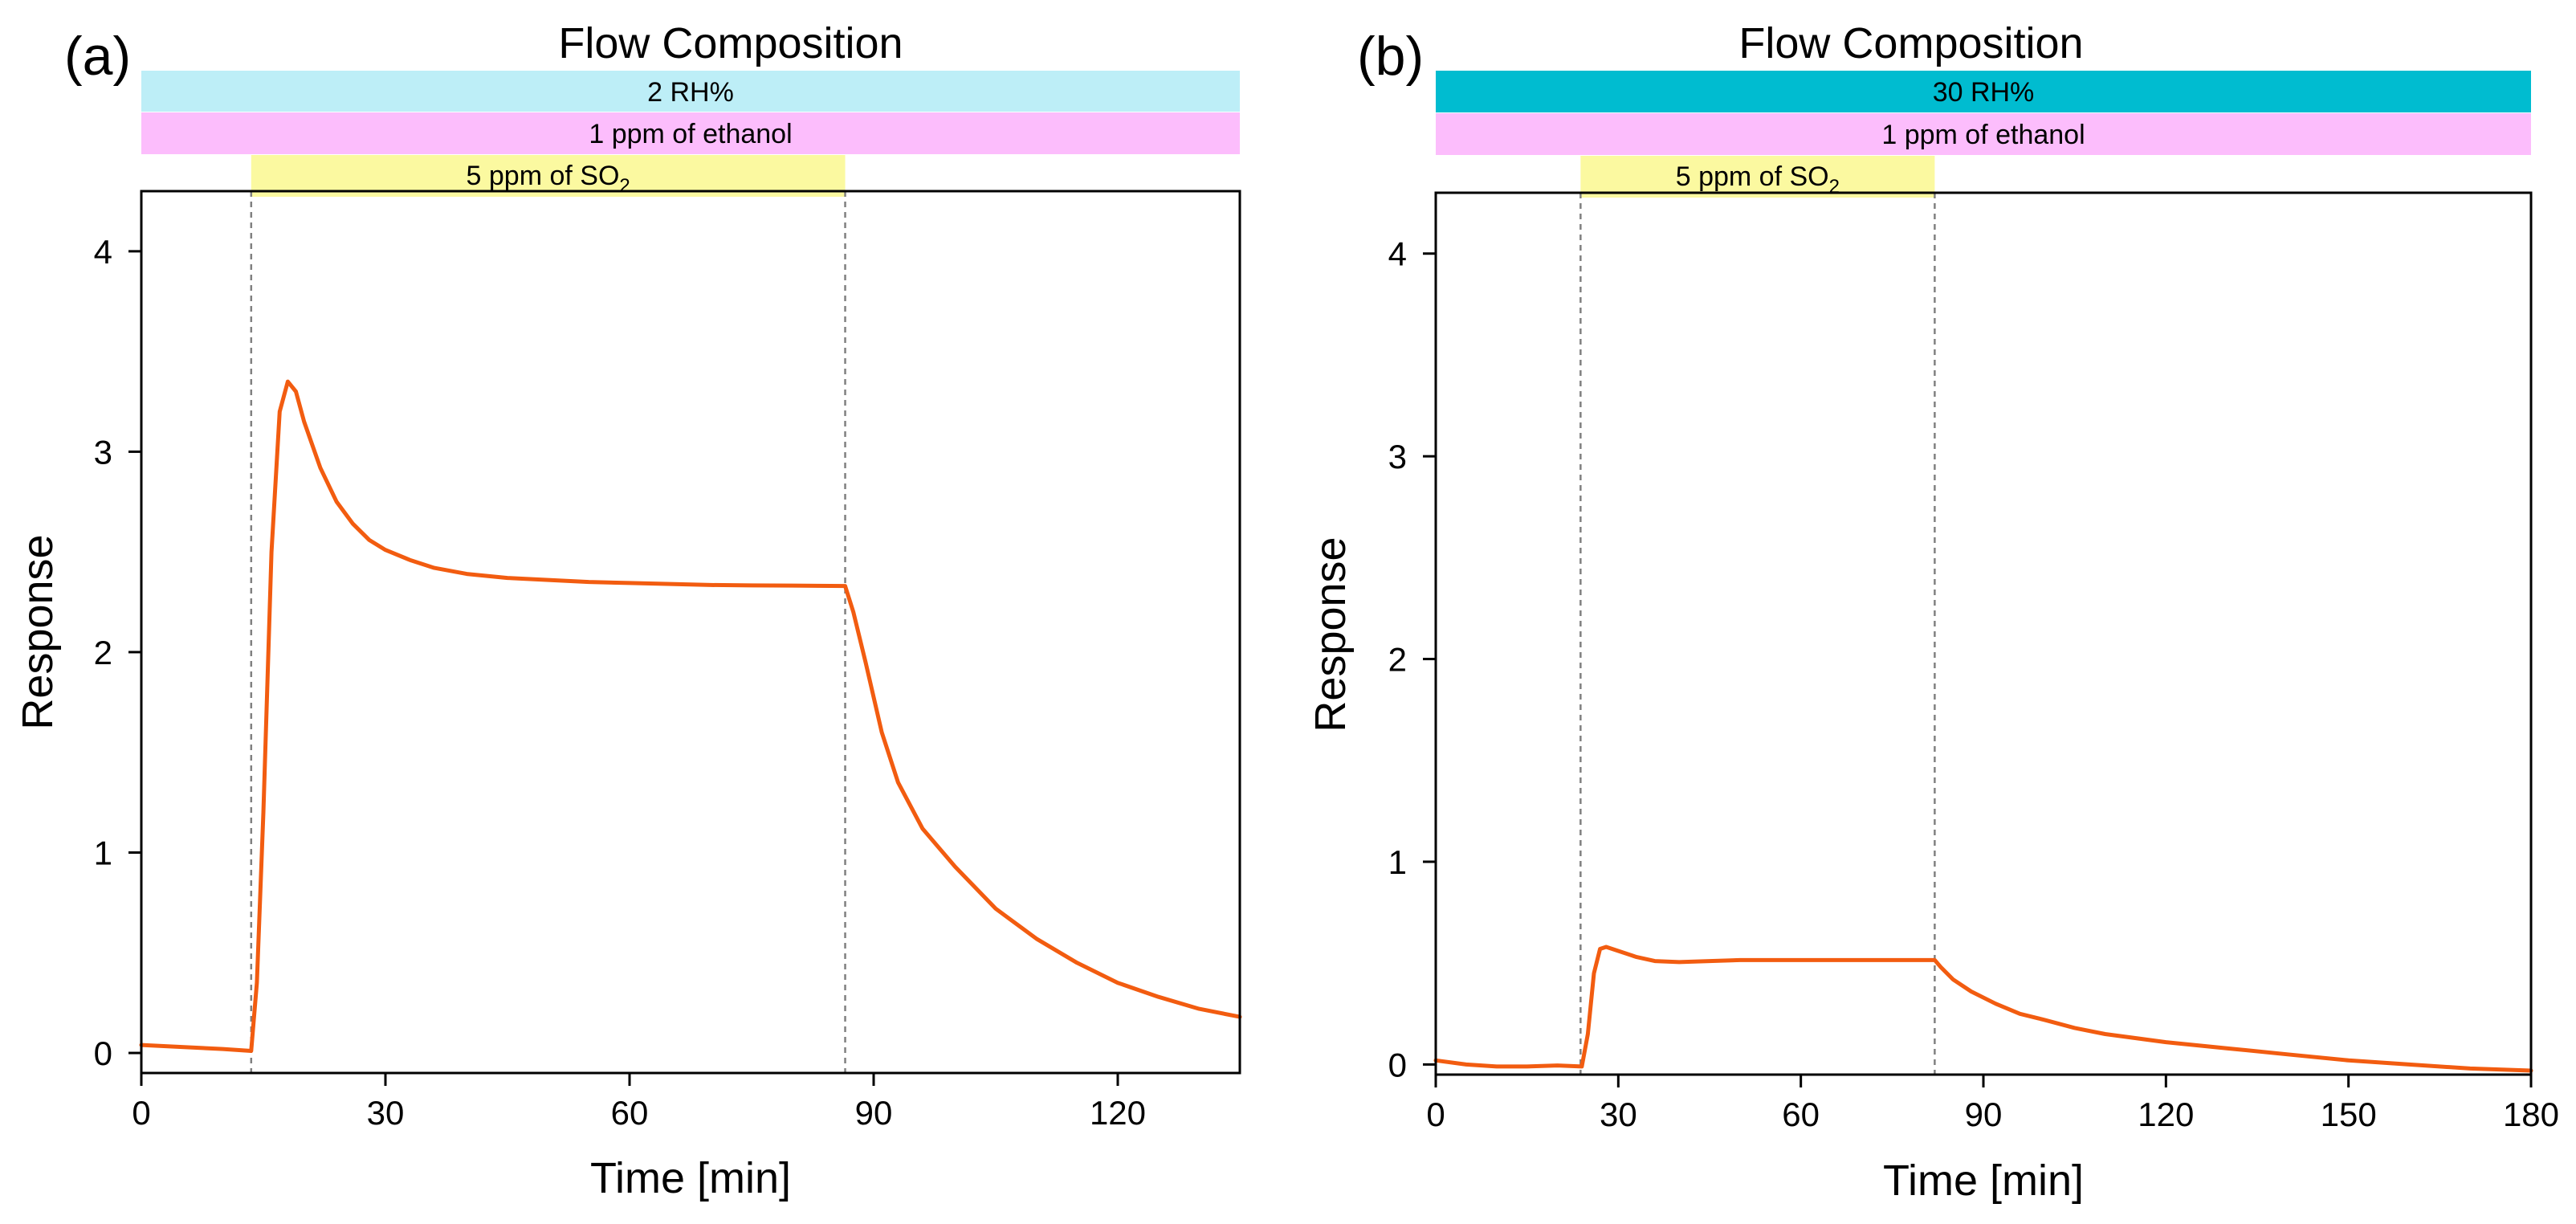 This screenshot has width=2576, height=1224. I want to click on panel-a-band-ethanol-label: 1 ppm of ethanol, so click(690, 134).